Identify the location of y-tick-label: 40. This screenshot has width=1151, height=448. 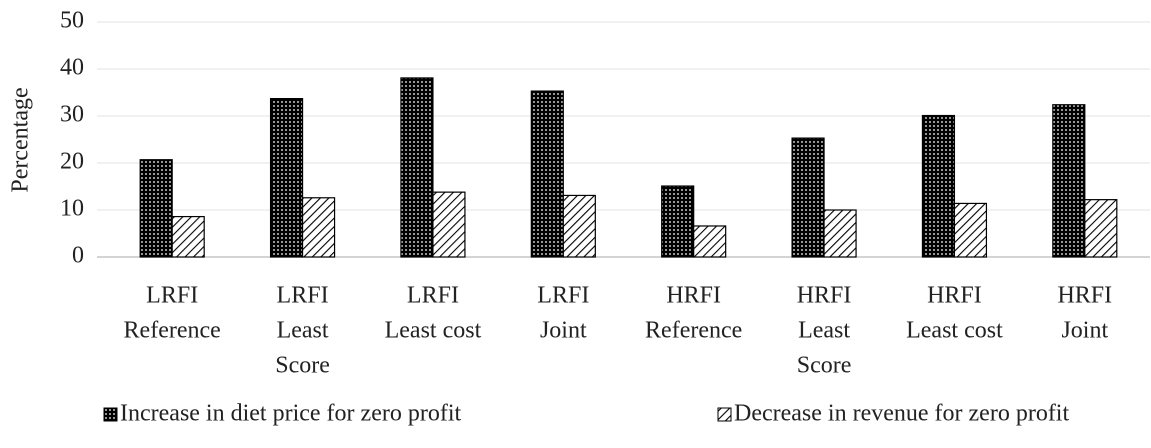
(72, 68).